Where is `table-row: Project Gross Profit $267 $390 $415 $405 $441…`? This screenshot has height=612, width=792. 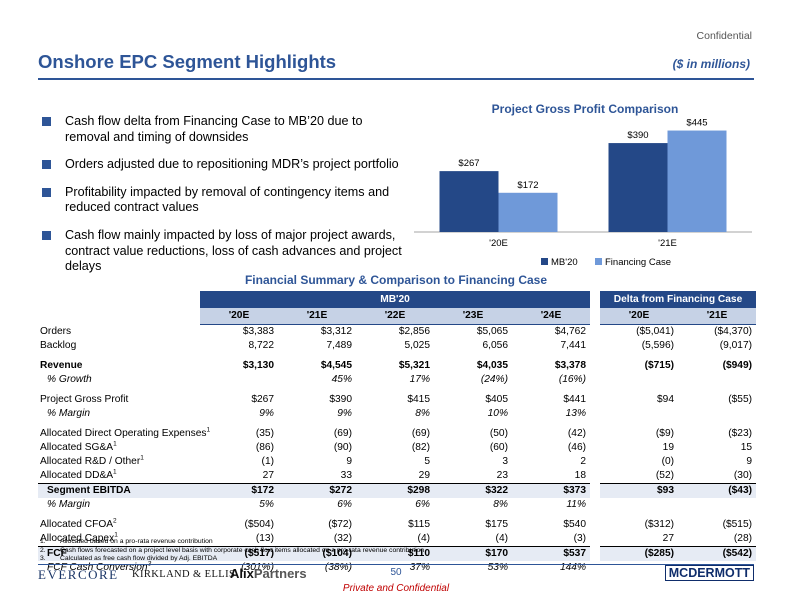
table-row: Project Gross Profit $267 $390 $415 $405 $441… is located at coordinates (397, 397).